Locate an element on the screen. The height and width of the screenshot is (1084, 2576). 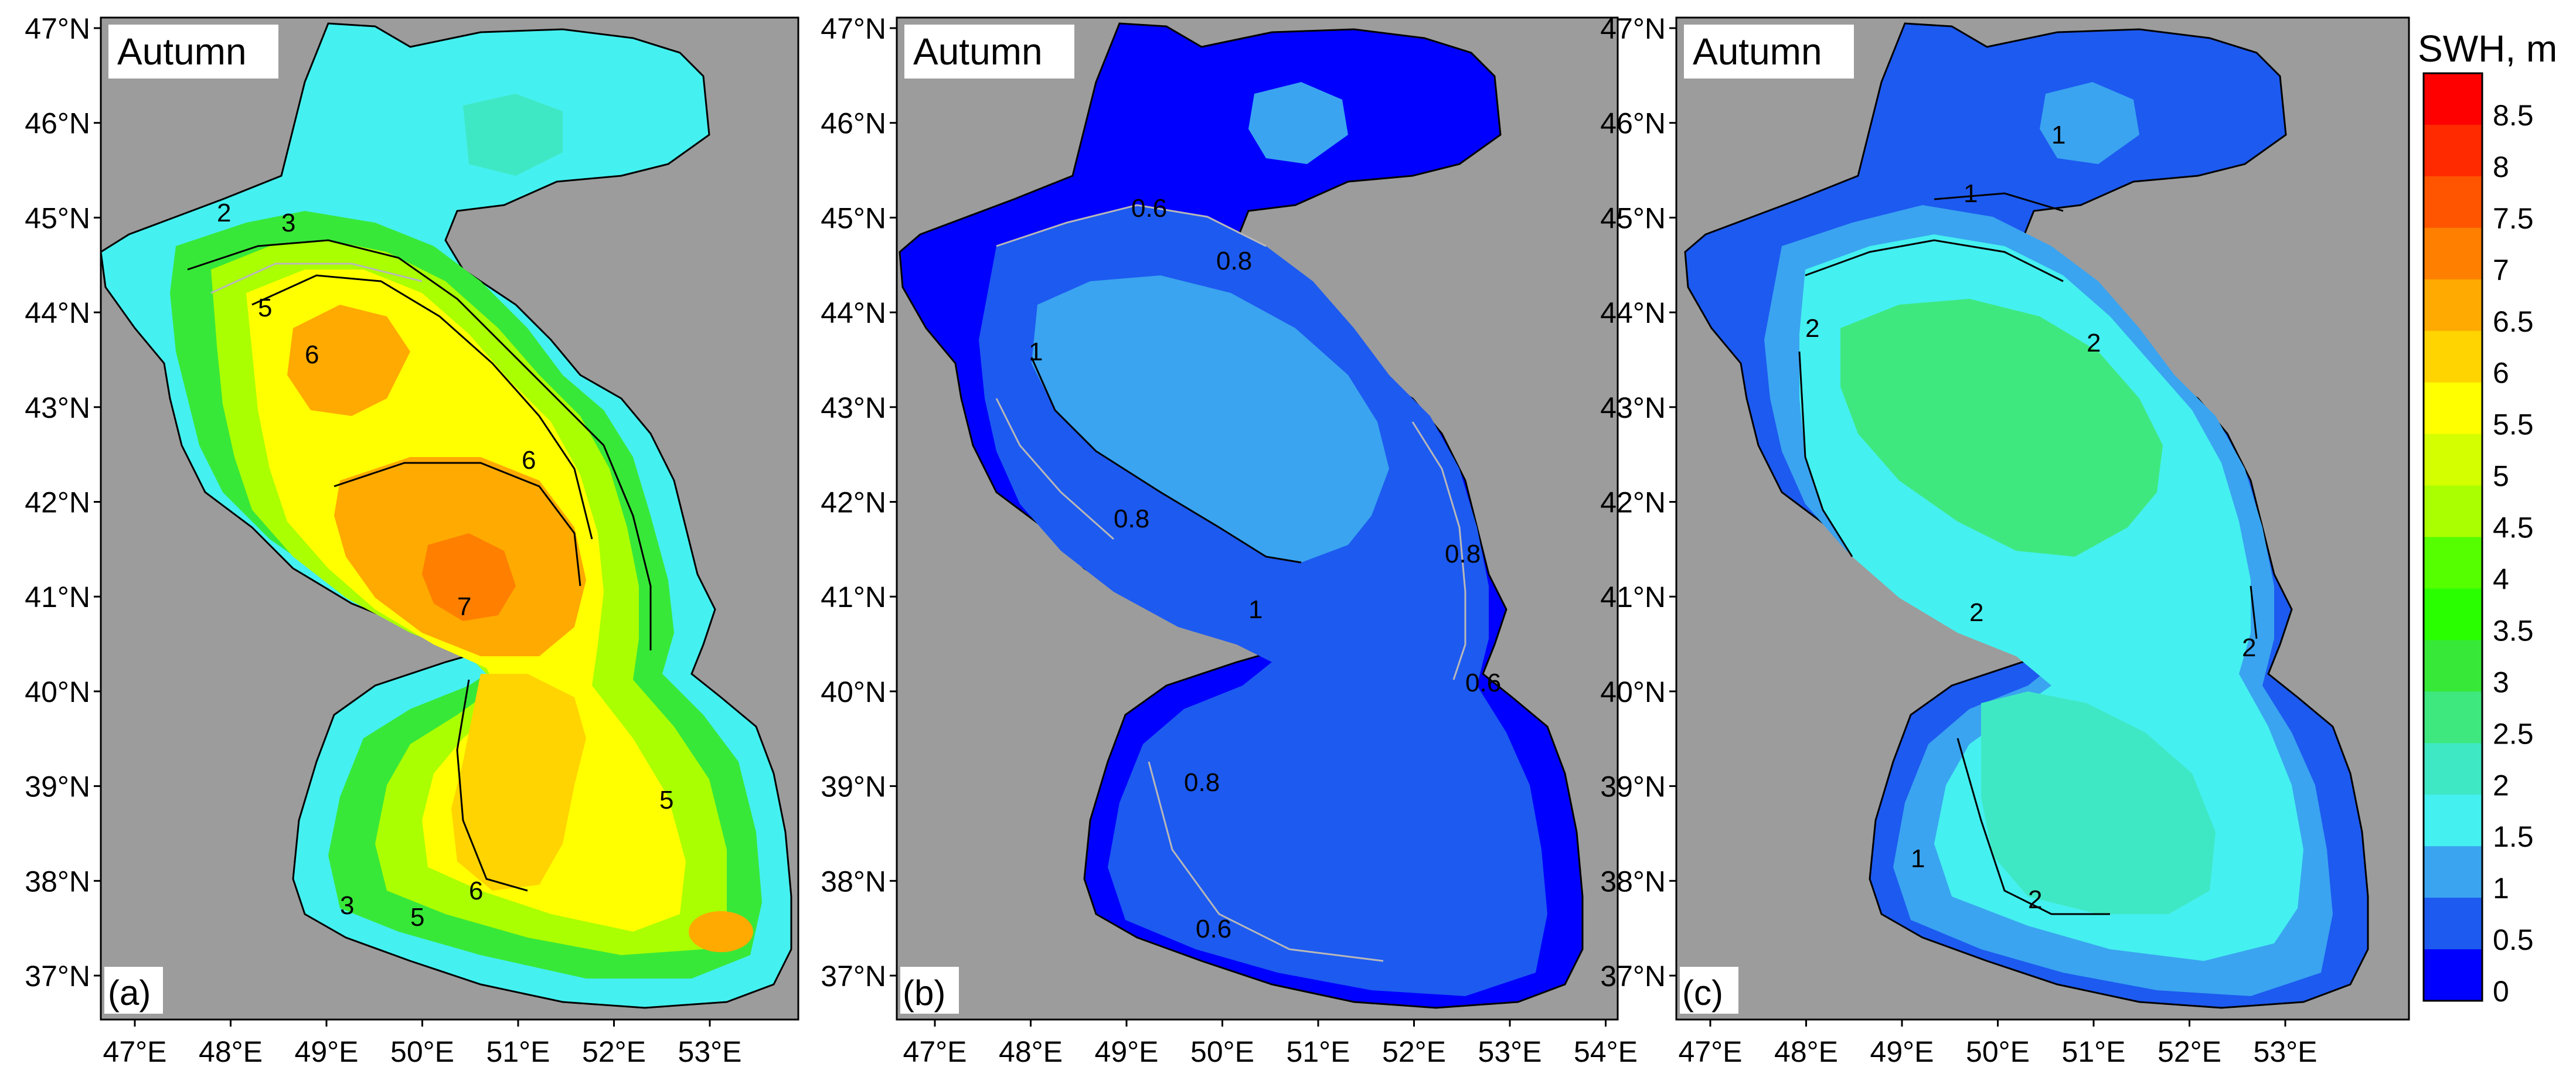
lon-tick-label: 52°E is located at coordinates (1414, 1051).